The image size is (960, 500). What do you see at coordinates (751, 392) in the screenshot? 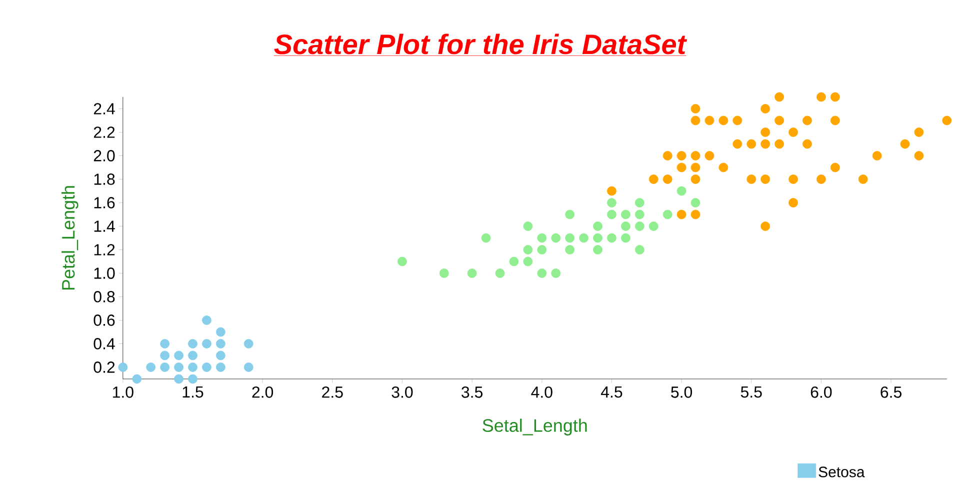
I see `x-tick-label: 5.5` at bounding box center [751, 392].